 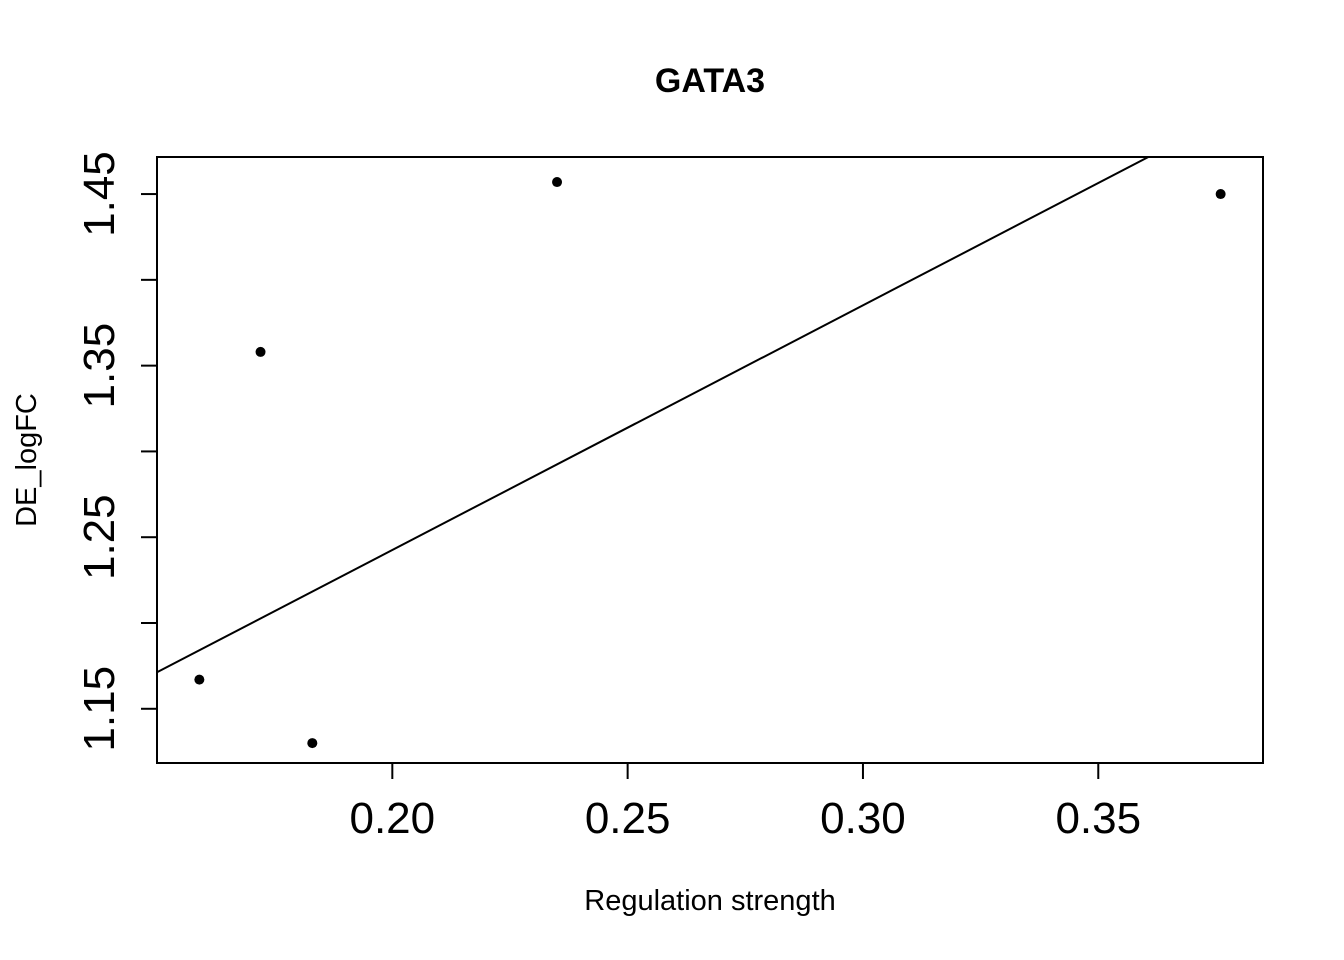 What do you see at coordinates (710, 81) in the screenshot?
I see `chart-title: GATA3` at bounding box center [710, 81].